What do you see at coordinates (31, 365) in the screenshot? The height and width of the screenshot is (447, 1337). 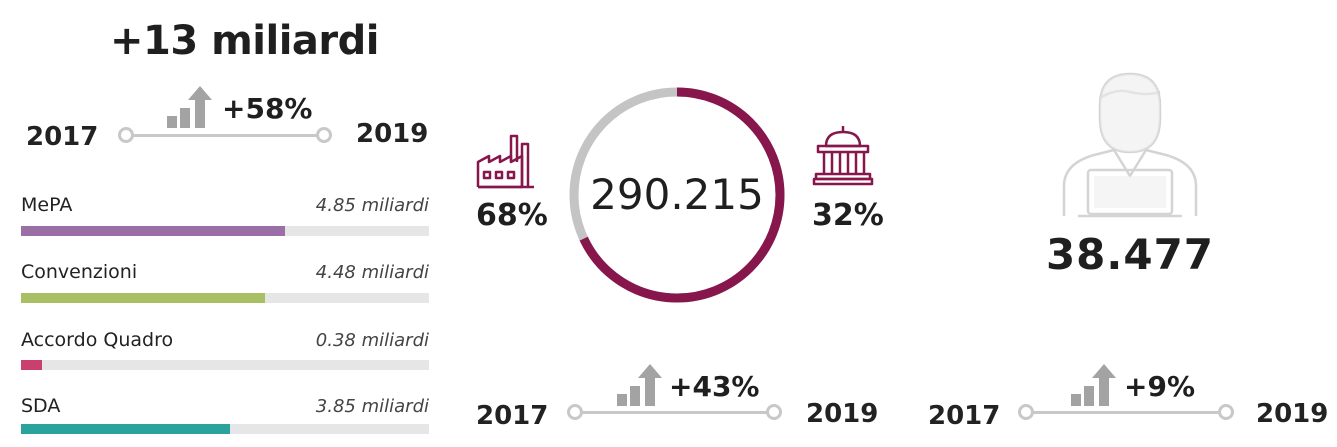 I see `bar-fill-accordo-quadro` at bounding box center [31, 365].